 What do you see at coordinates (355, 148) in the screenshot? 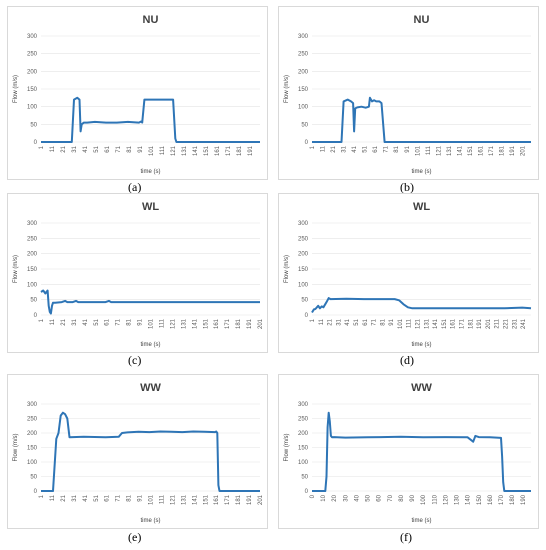
I see `x-tick-label: 41` at bounding box center [355, 148].